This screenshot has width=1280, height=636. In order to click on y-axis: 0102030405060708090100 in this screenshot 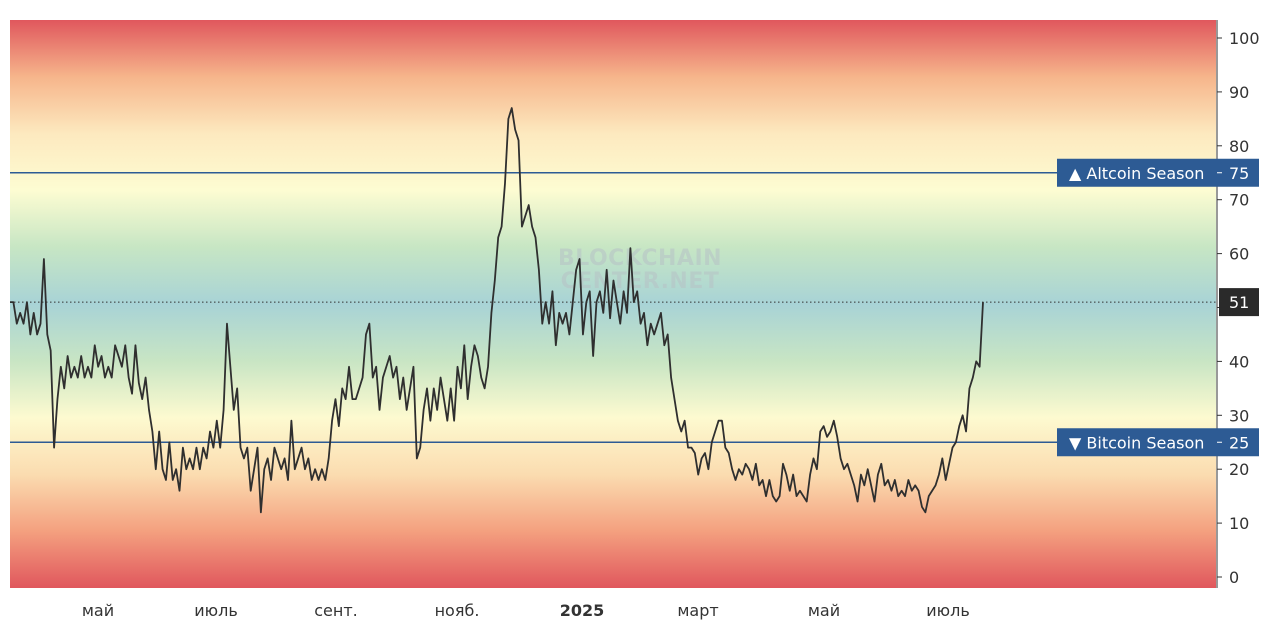, I will do `click(1238, 308)`.